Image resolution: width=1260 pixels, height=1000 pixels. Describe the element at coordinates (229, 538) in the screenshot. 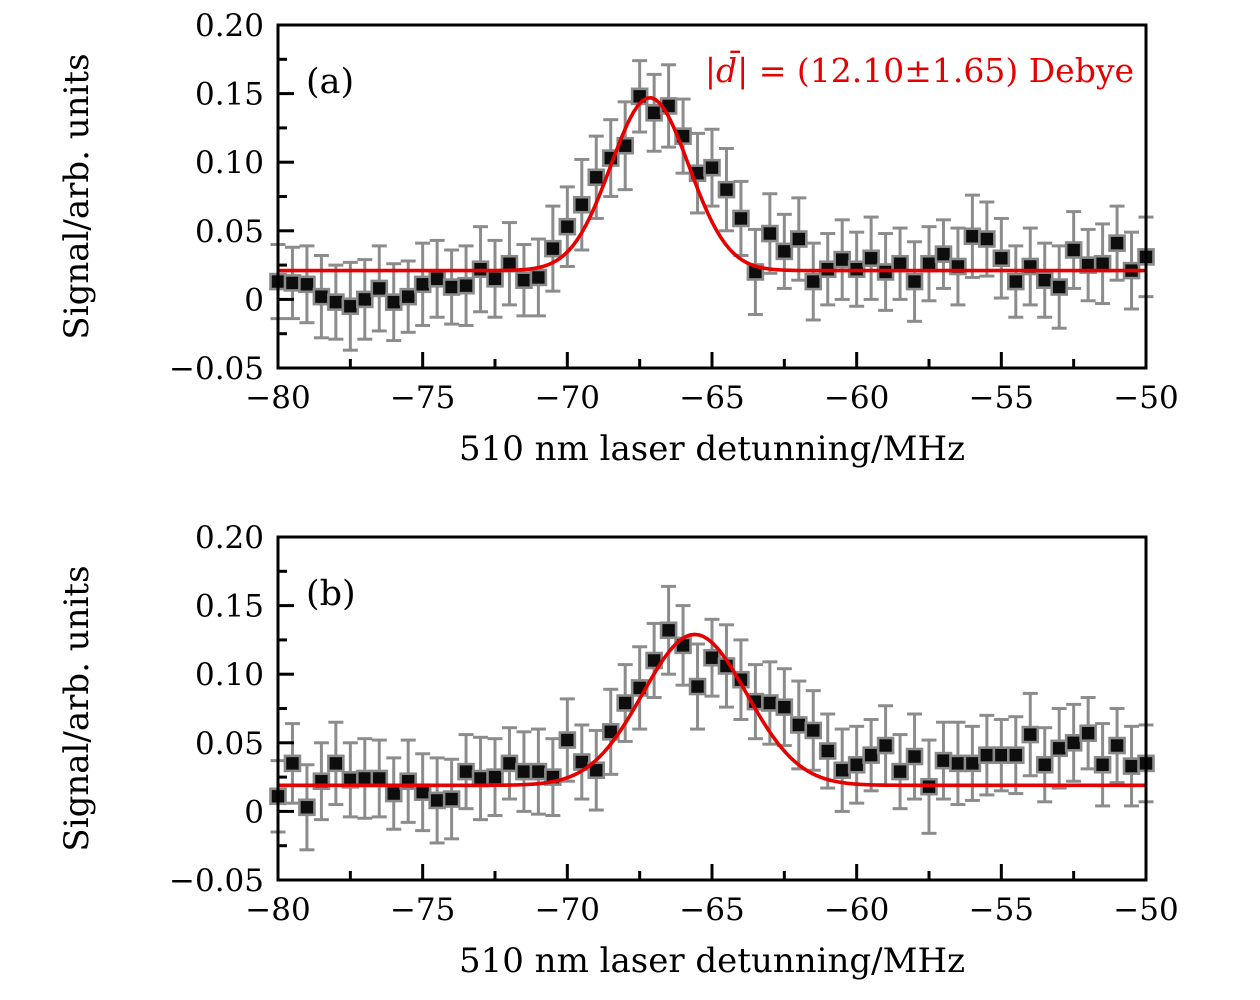

I see `y-tick-label: 0.20` at that location.